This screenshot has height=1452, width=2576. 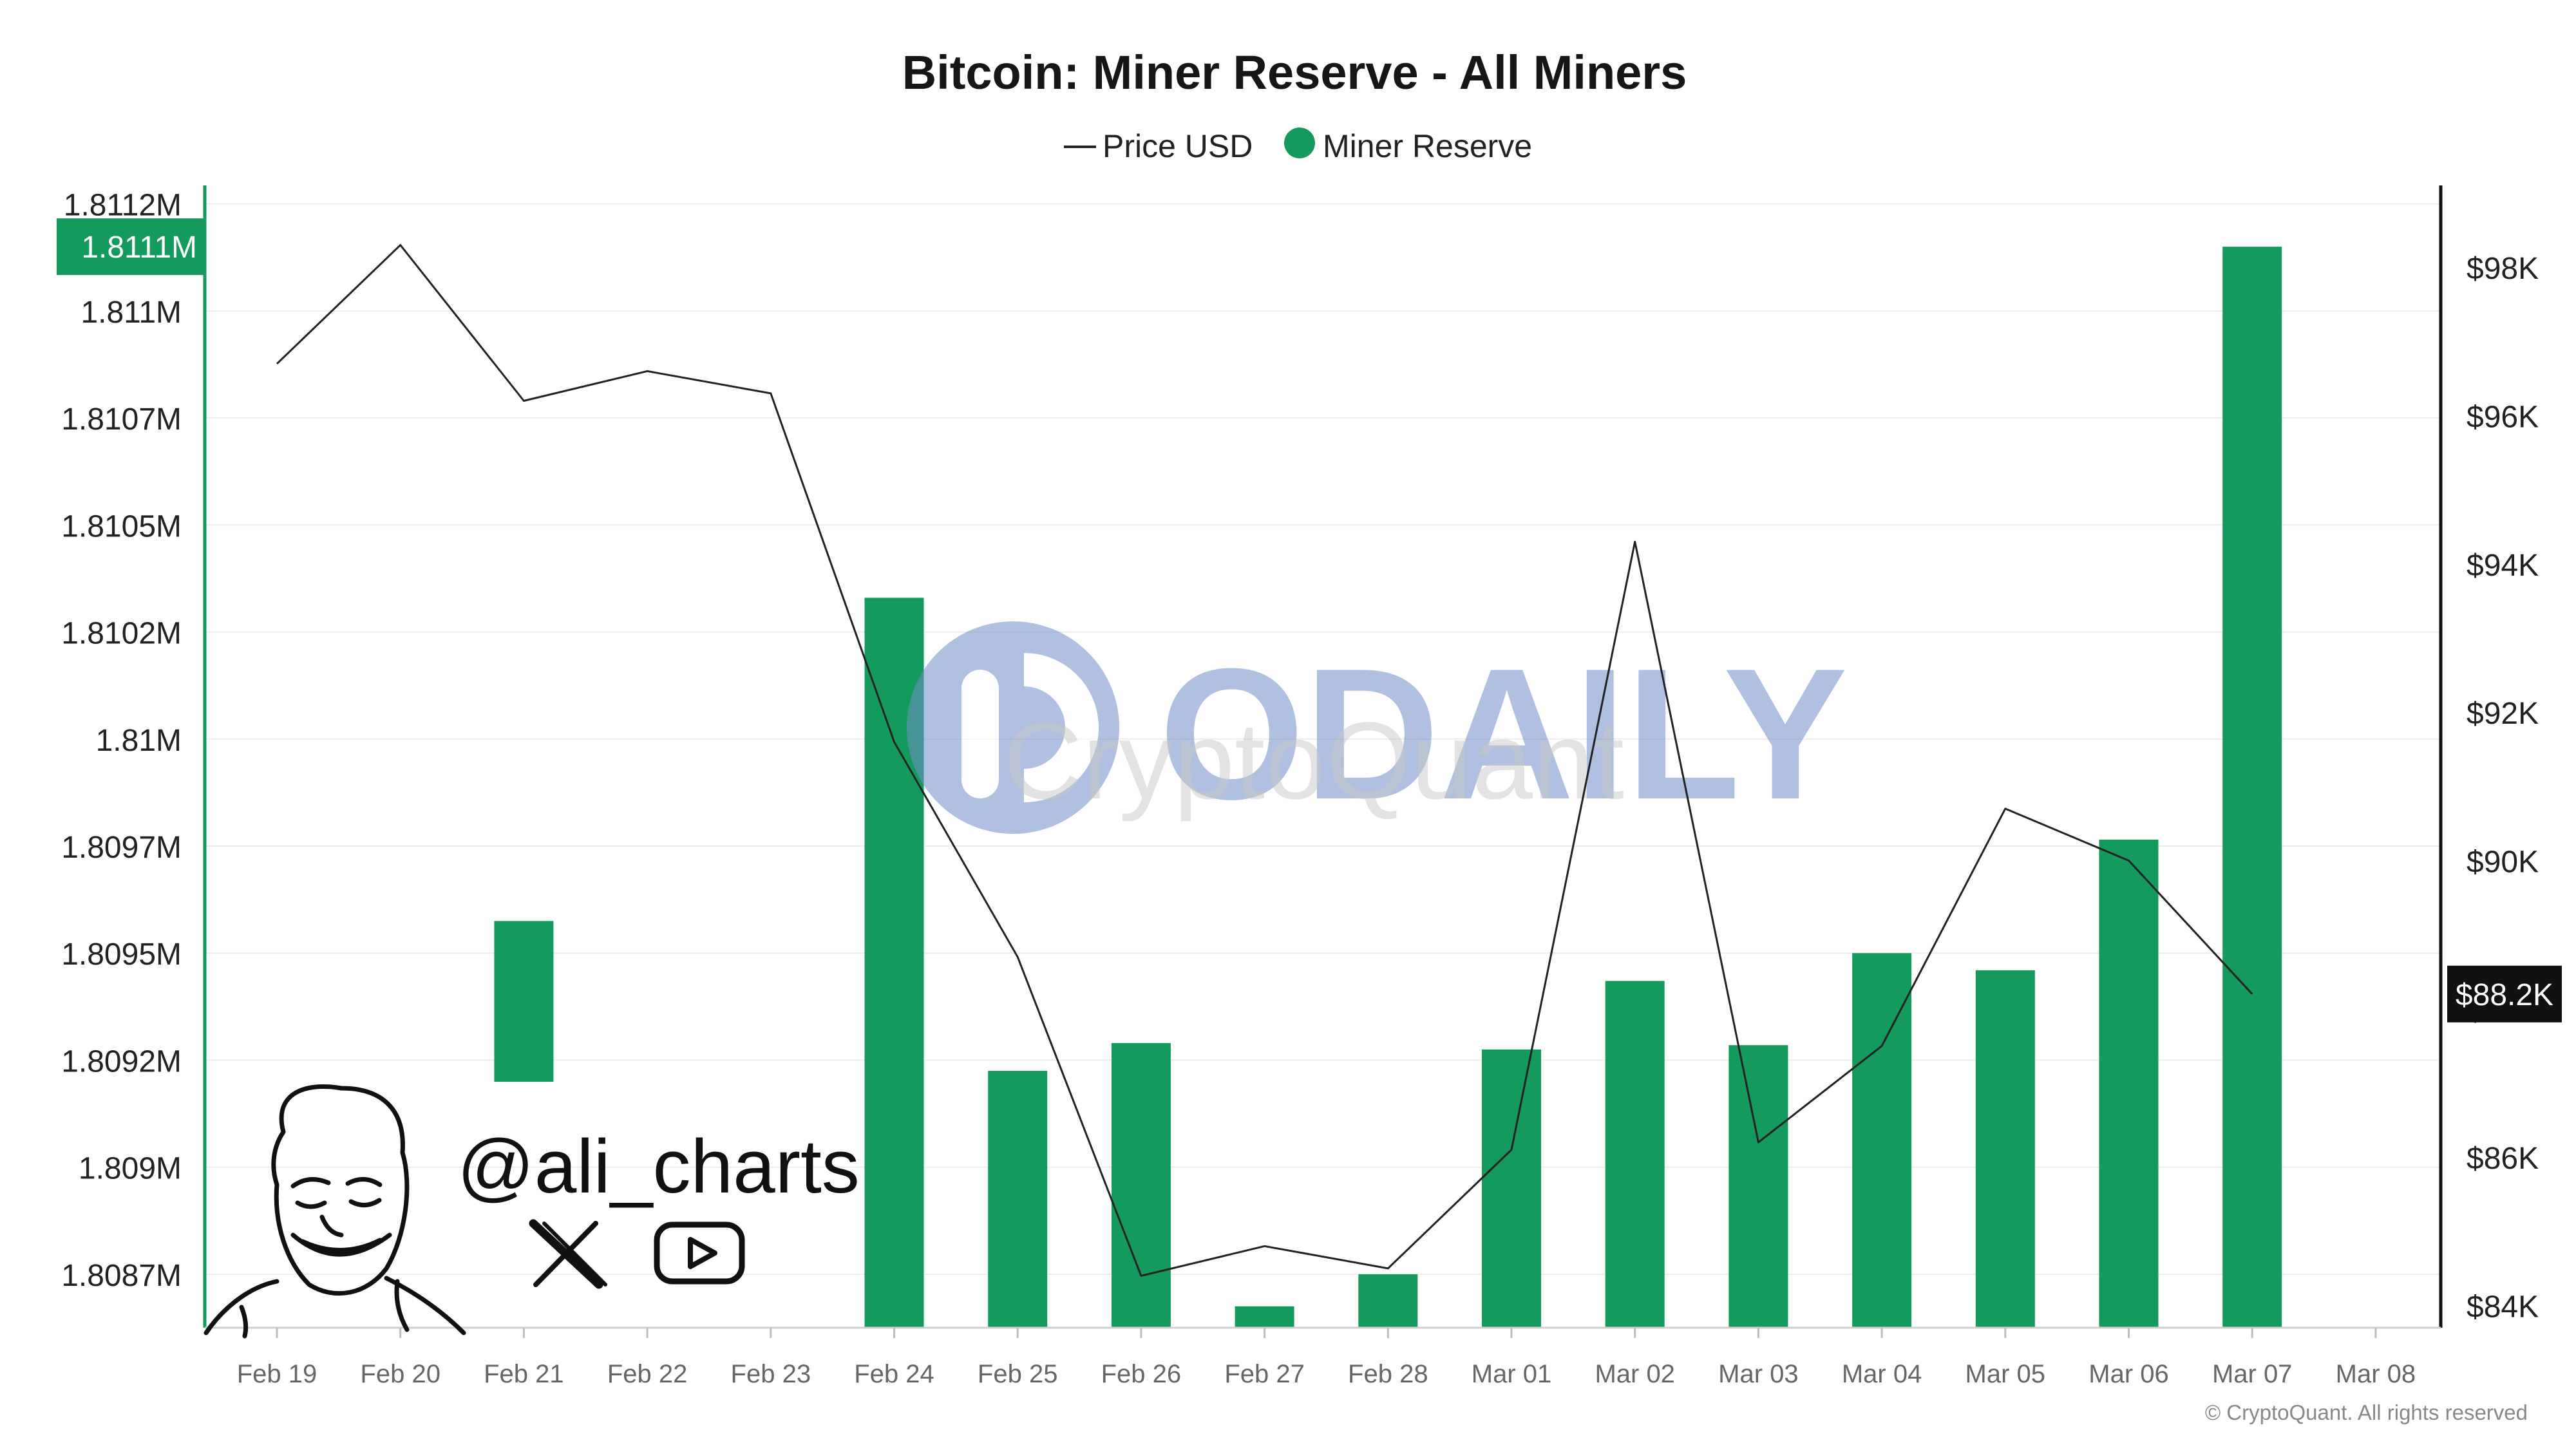 What do you see at coordinates (121, 634) in the screenshot?
I see `y-left-tick-label: 1.8102M` at bounding box center [121, 634].